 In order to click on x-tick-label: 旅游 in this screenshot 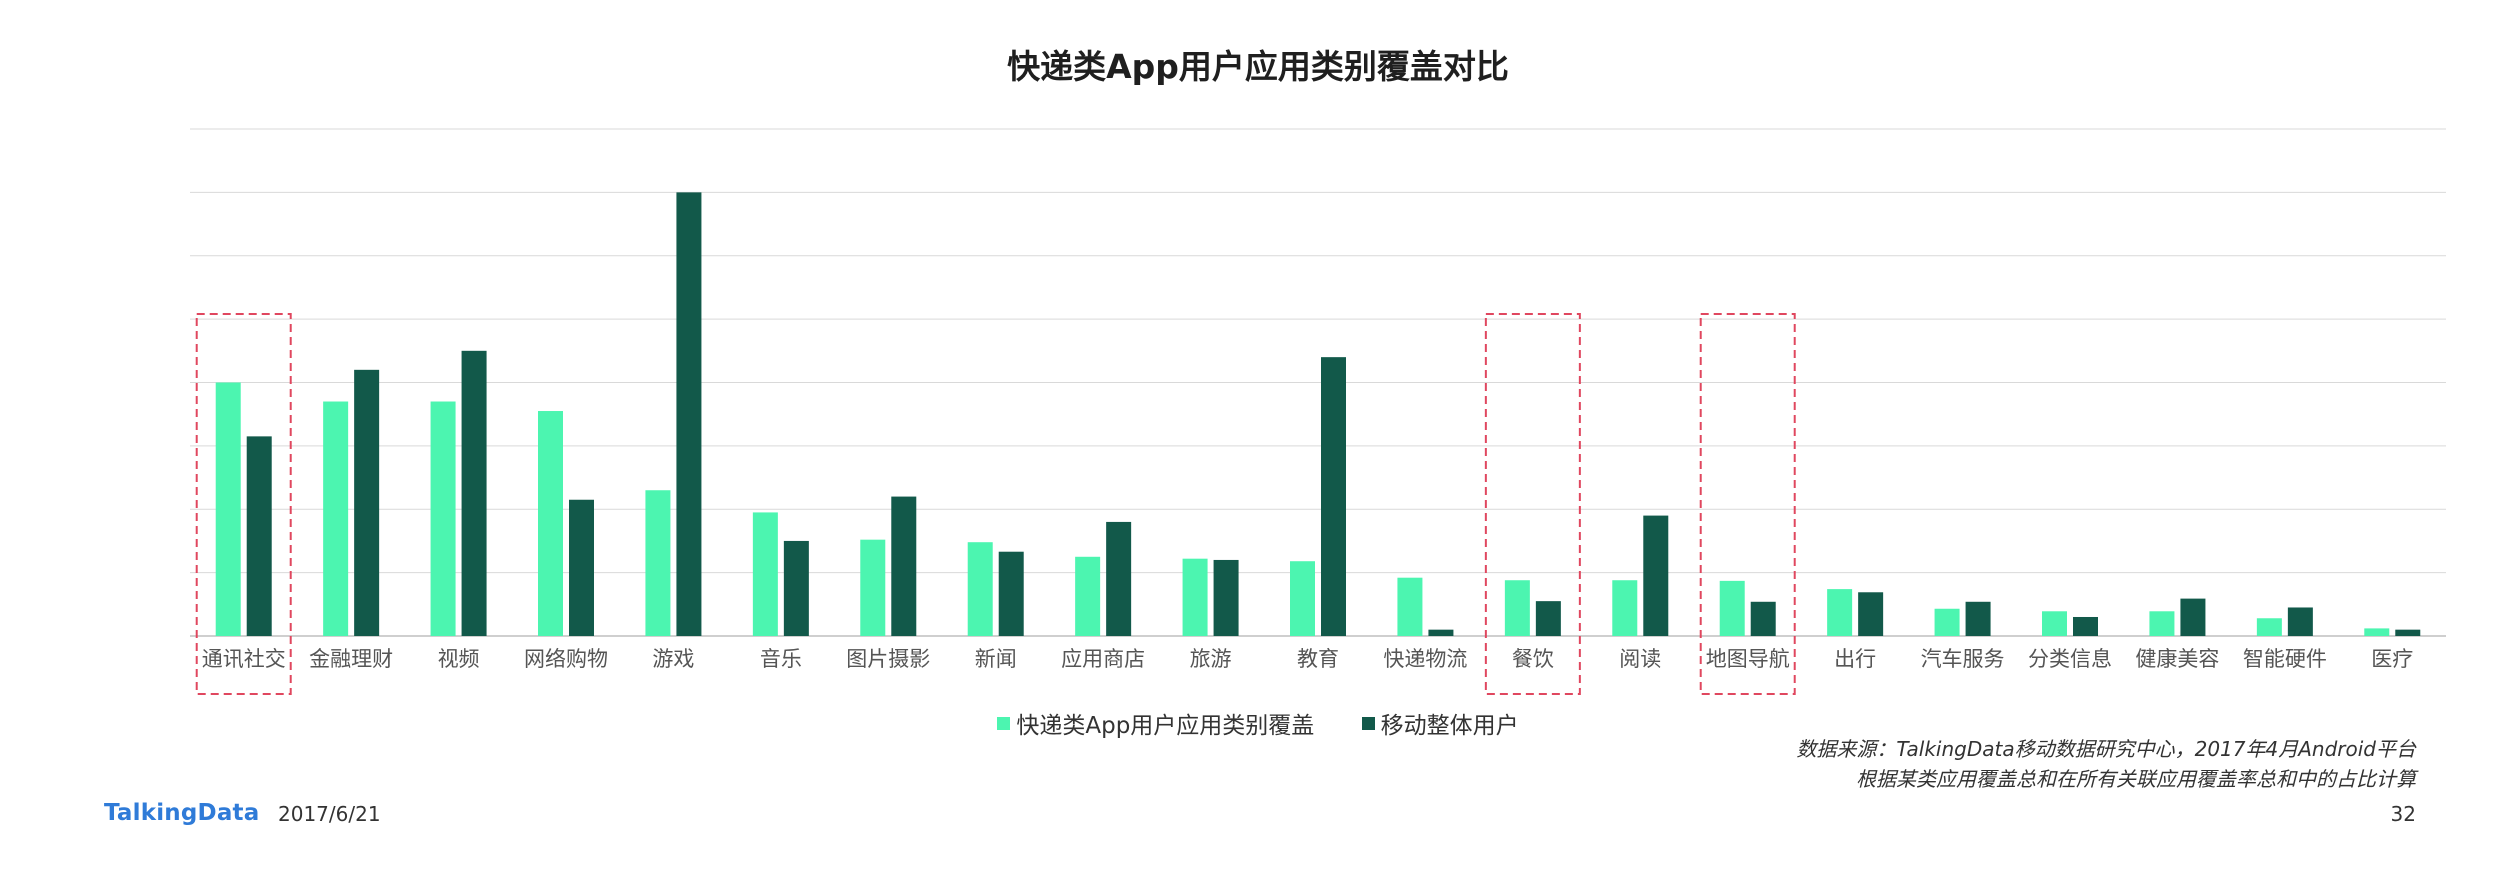, I will do `click(1211, 659)`.